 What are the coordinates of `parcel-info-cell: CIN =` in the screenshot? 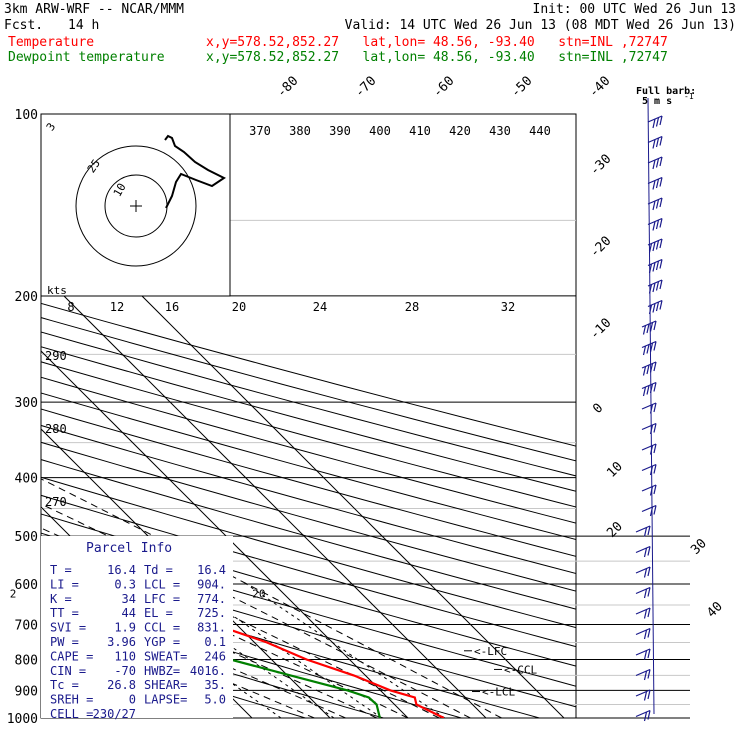 It's located at (68, 671).